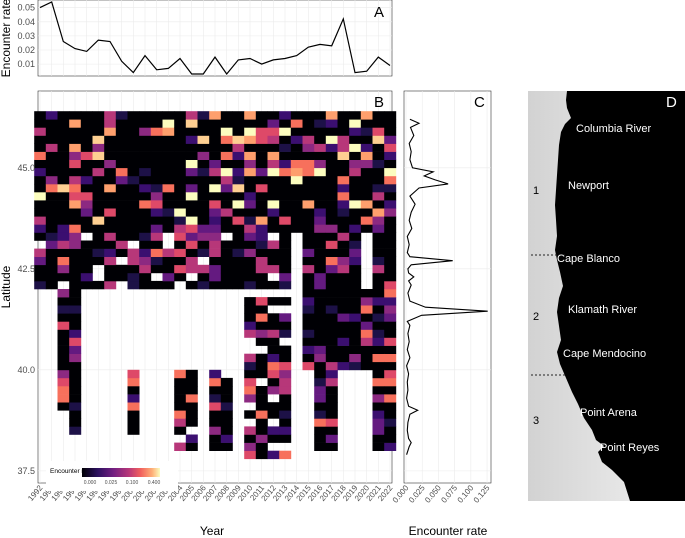 This screenshot has width=685, height=538. What do you see at coordinates (447, 286) in the screenshot?
I see `panel-c-line` at bounding box center [447, 286].